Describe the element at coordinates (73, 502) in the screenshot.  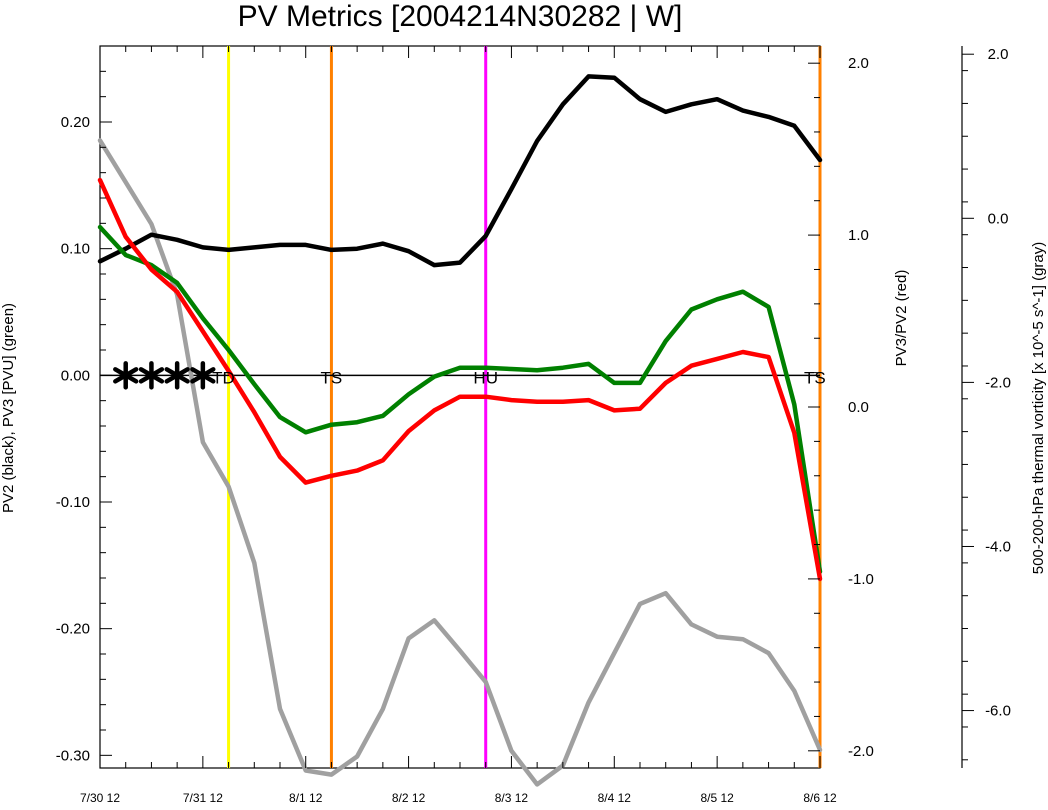
I see `left-tick-label: -0.10` at that location.